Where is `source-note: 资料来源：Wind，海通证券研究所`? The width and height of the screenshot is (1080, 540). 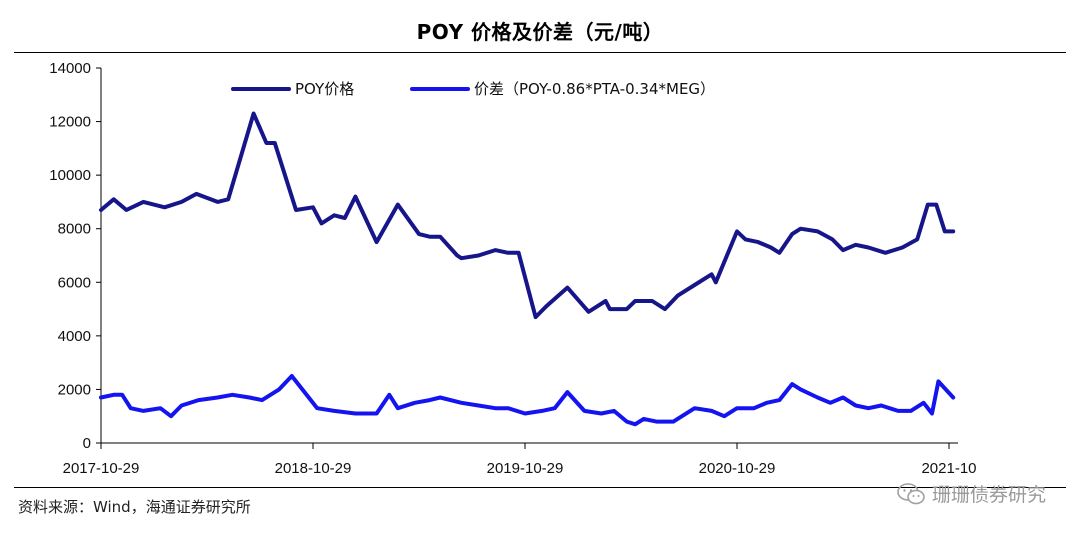 source-note: 资料来源：Wind，海通证券研究所 is located at coordinates (134, 507).